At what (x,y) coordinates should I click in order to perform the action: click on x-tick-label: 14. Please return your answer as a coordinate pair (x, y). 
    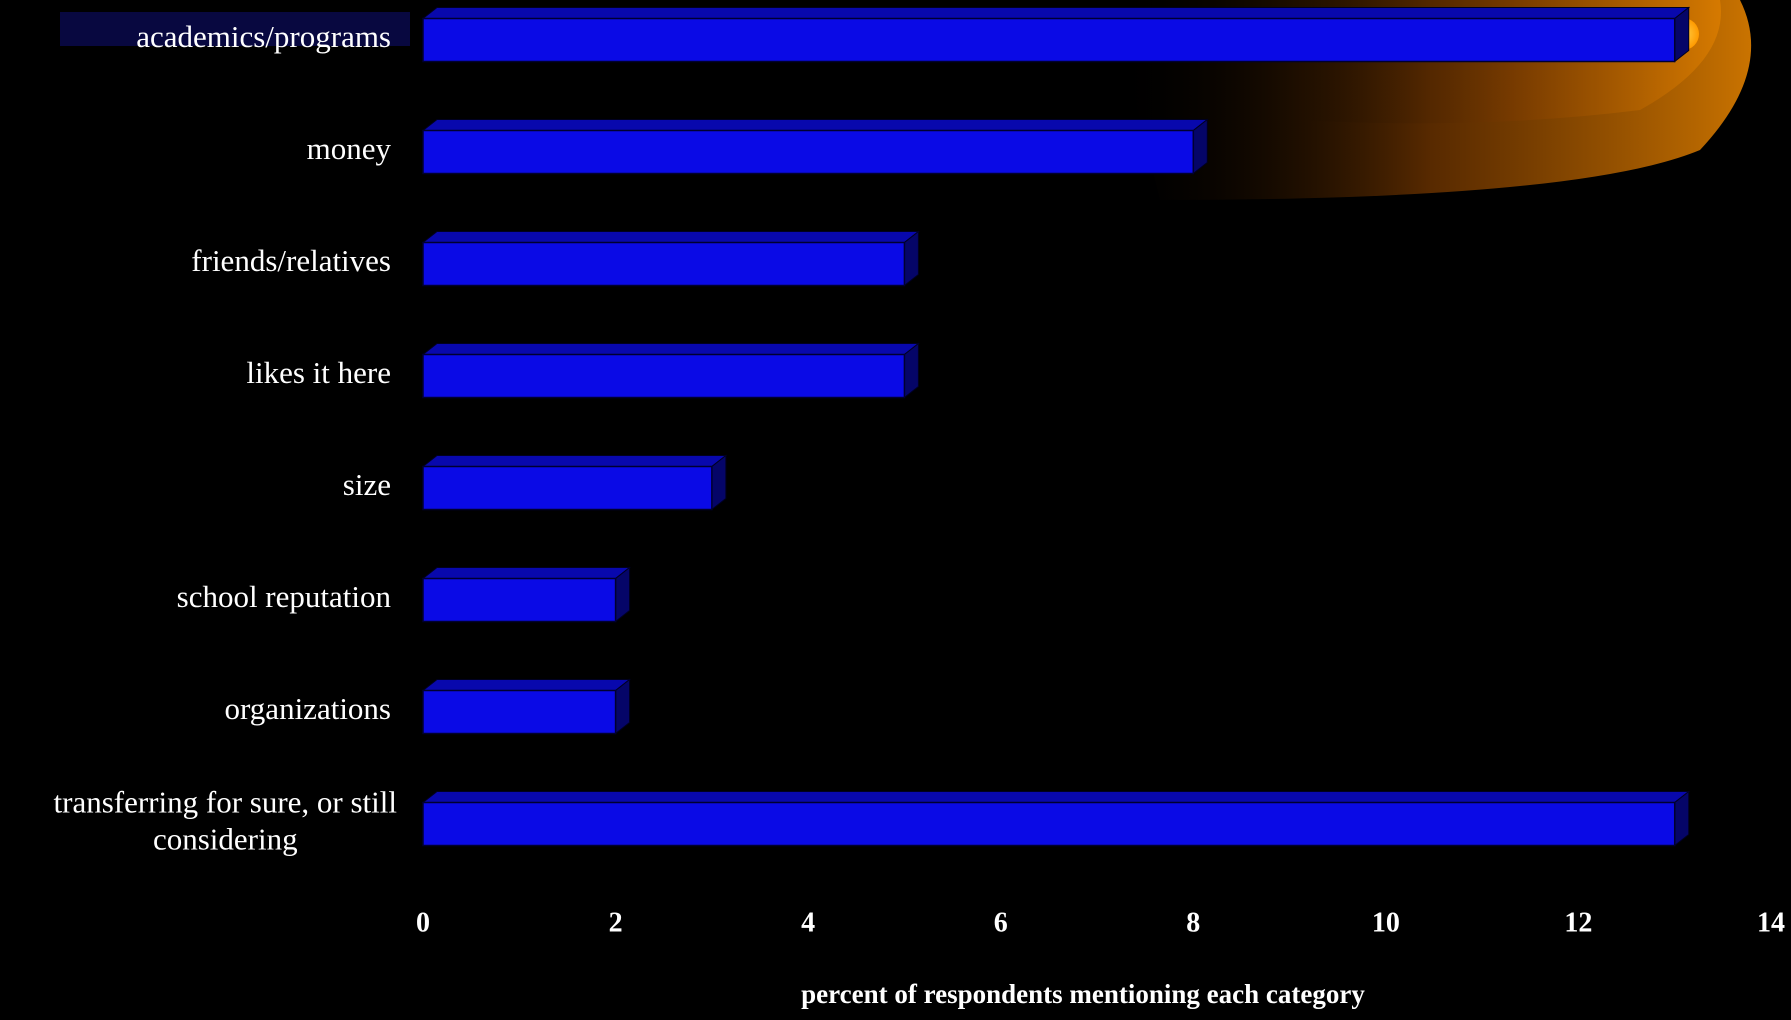
    Looking at the image, I should click on (1771, 922).